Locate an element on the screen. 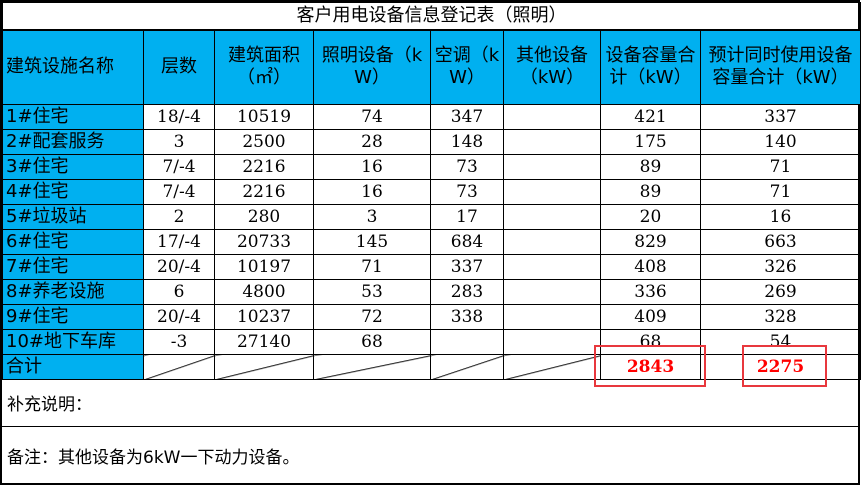 This screenshot has width=862, height=488. data-cell: 4800 is located at coordinates (264, 292).